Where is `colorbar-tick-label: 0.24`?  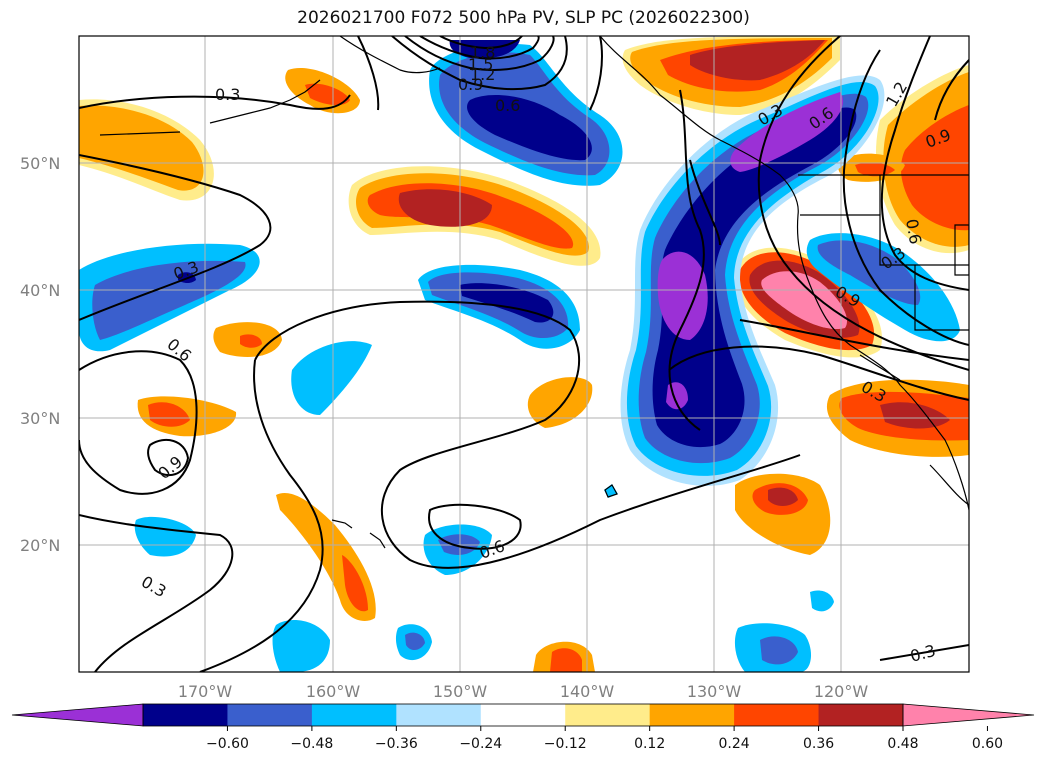 colorbar-tick-label: 0.24 is located at coordinates (734, 744).